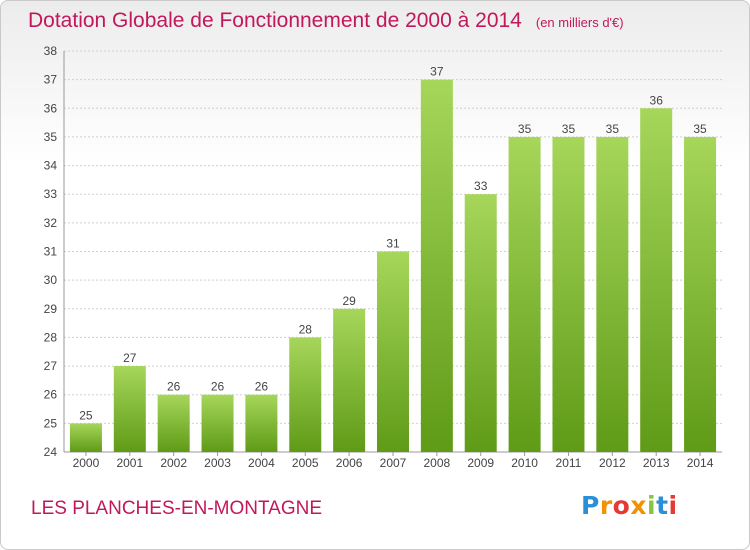  What do you see at coordinates (606, 505) in the screenshot?
I see `logo-letter: r` at bounding box center [606, 505].